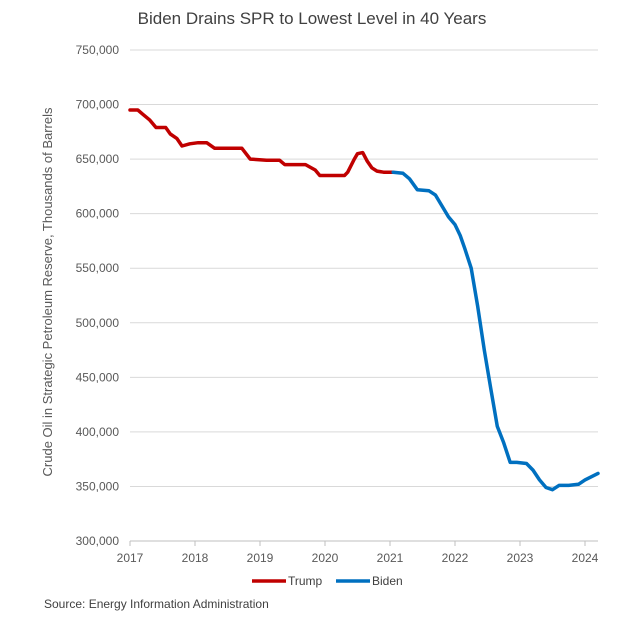 This screenshot has height=619, width=624. I want to click on x-tick-label: 2017, so click(130, 558).